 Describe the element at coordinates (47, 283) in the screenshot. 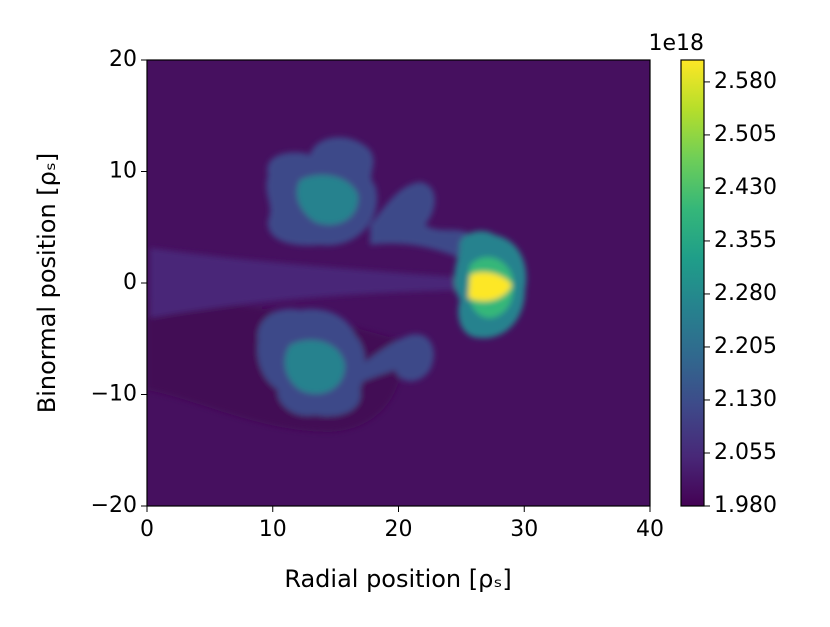

I see `y-axis-label: Binormal position [ρₛ]` at that location.